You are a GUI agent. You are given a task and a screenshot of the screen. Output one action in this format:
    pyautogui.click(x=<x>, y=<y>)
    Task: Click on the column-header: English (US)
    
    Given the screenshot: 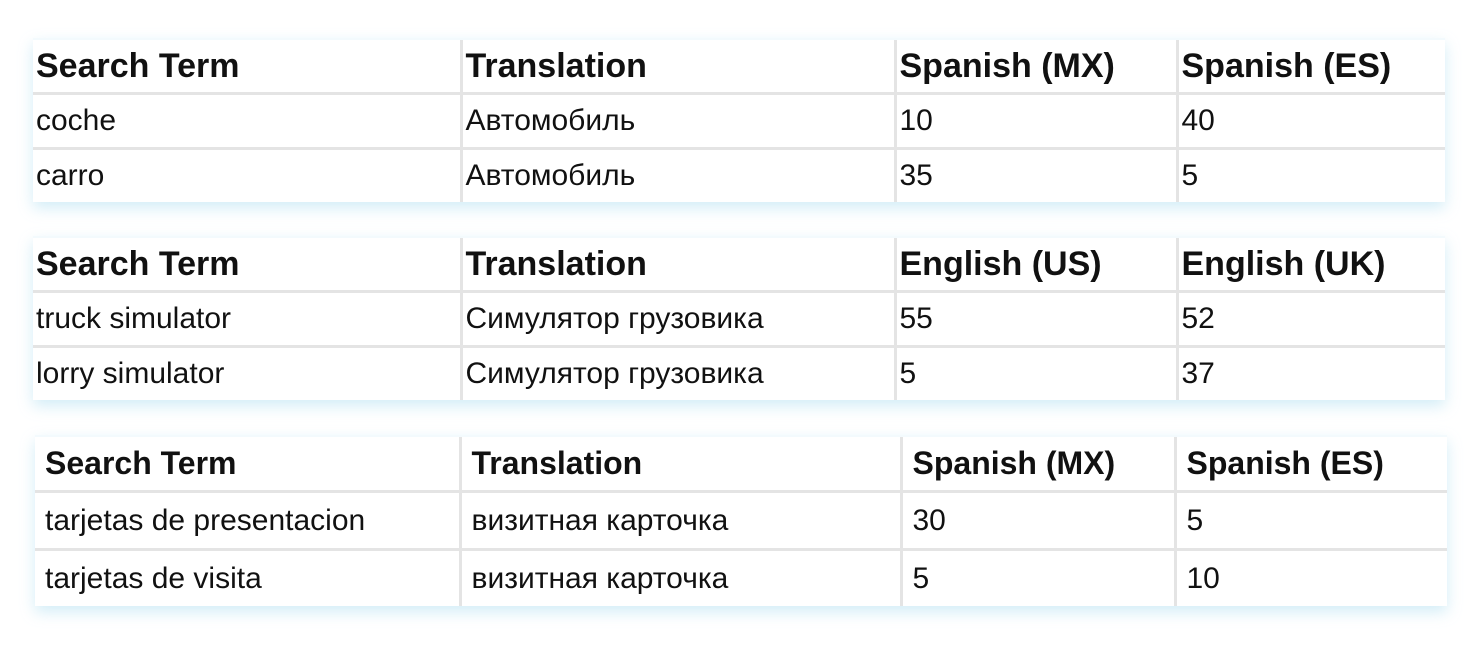 What is the action you would take?
    pyautogui.click(x=1037, y=265)
    